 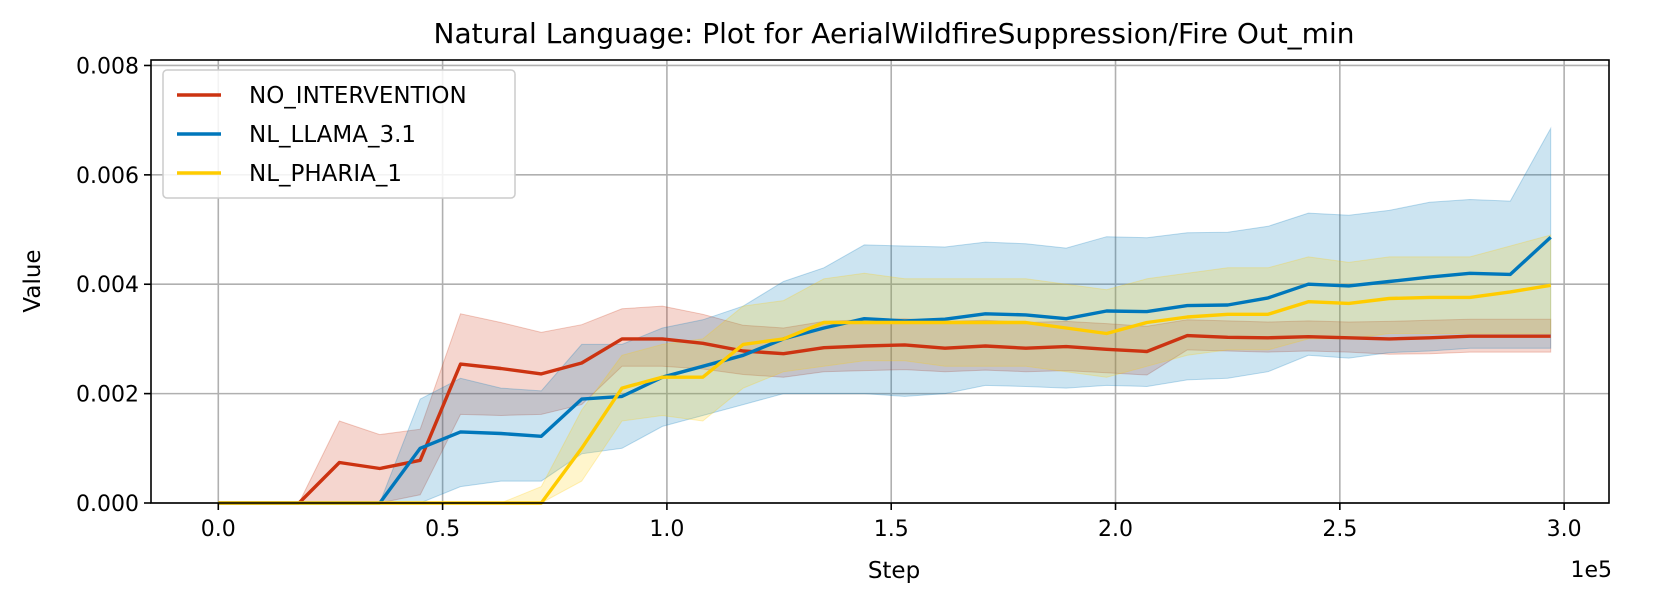 I want to click on x-tick-label: 1.0, so click(x=666, y=529).